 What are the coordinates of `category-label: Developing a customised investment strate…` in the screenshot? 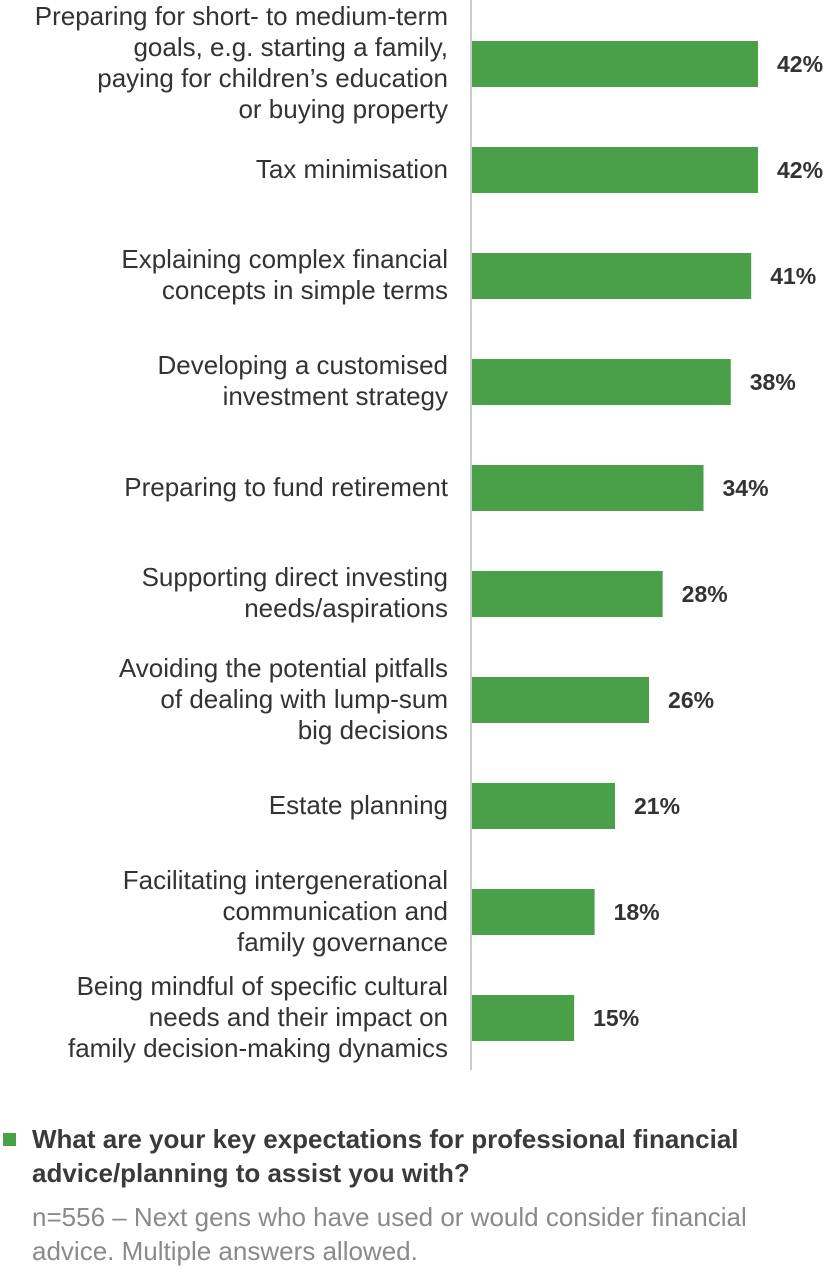 It's located at (228, 381).